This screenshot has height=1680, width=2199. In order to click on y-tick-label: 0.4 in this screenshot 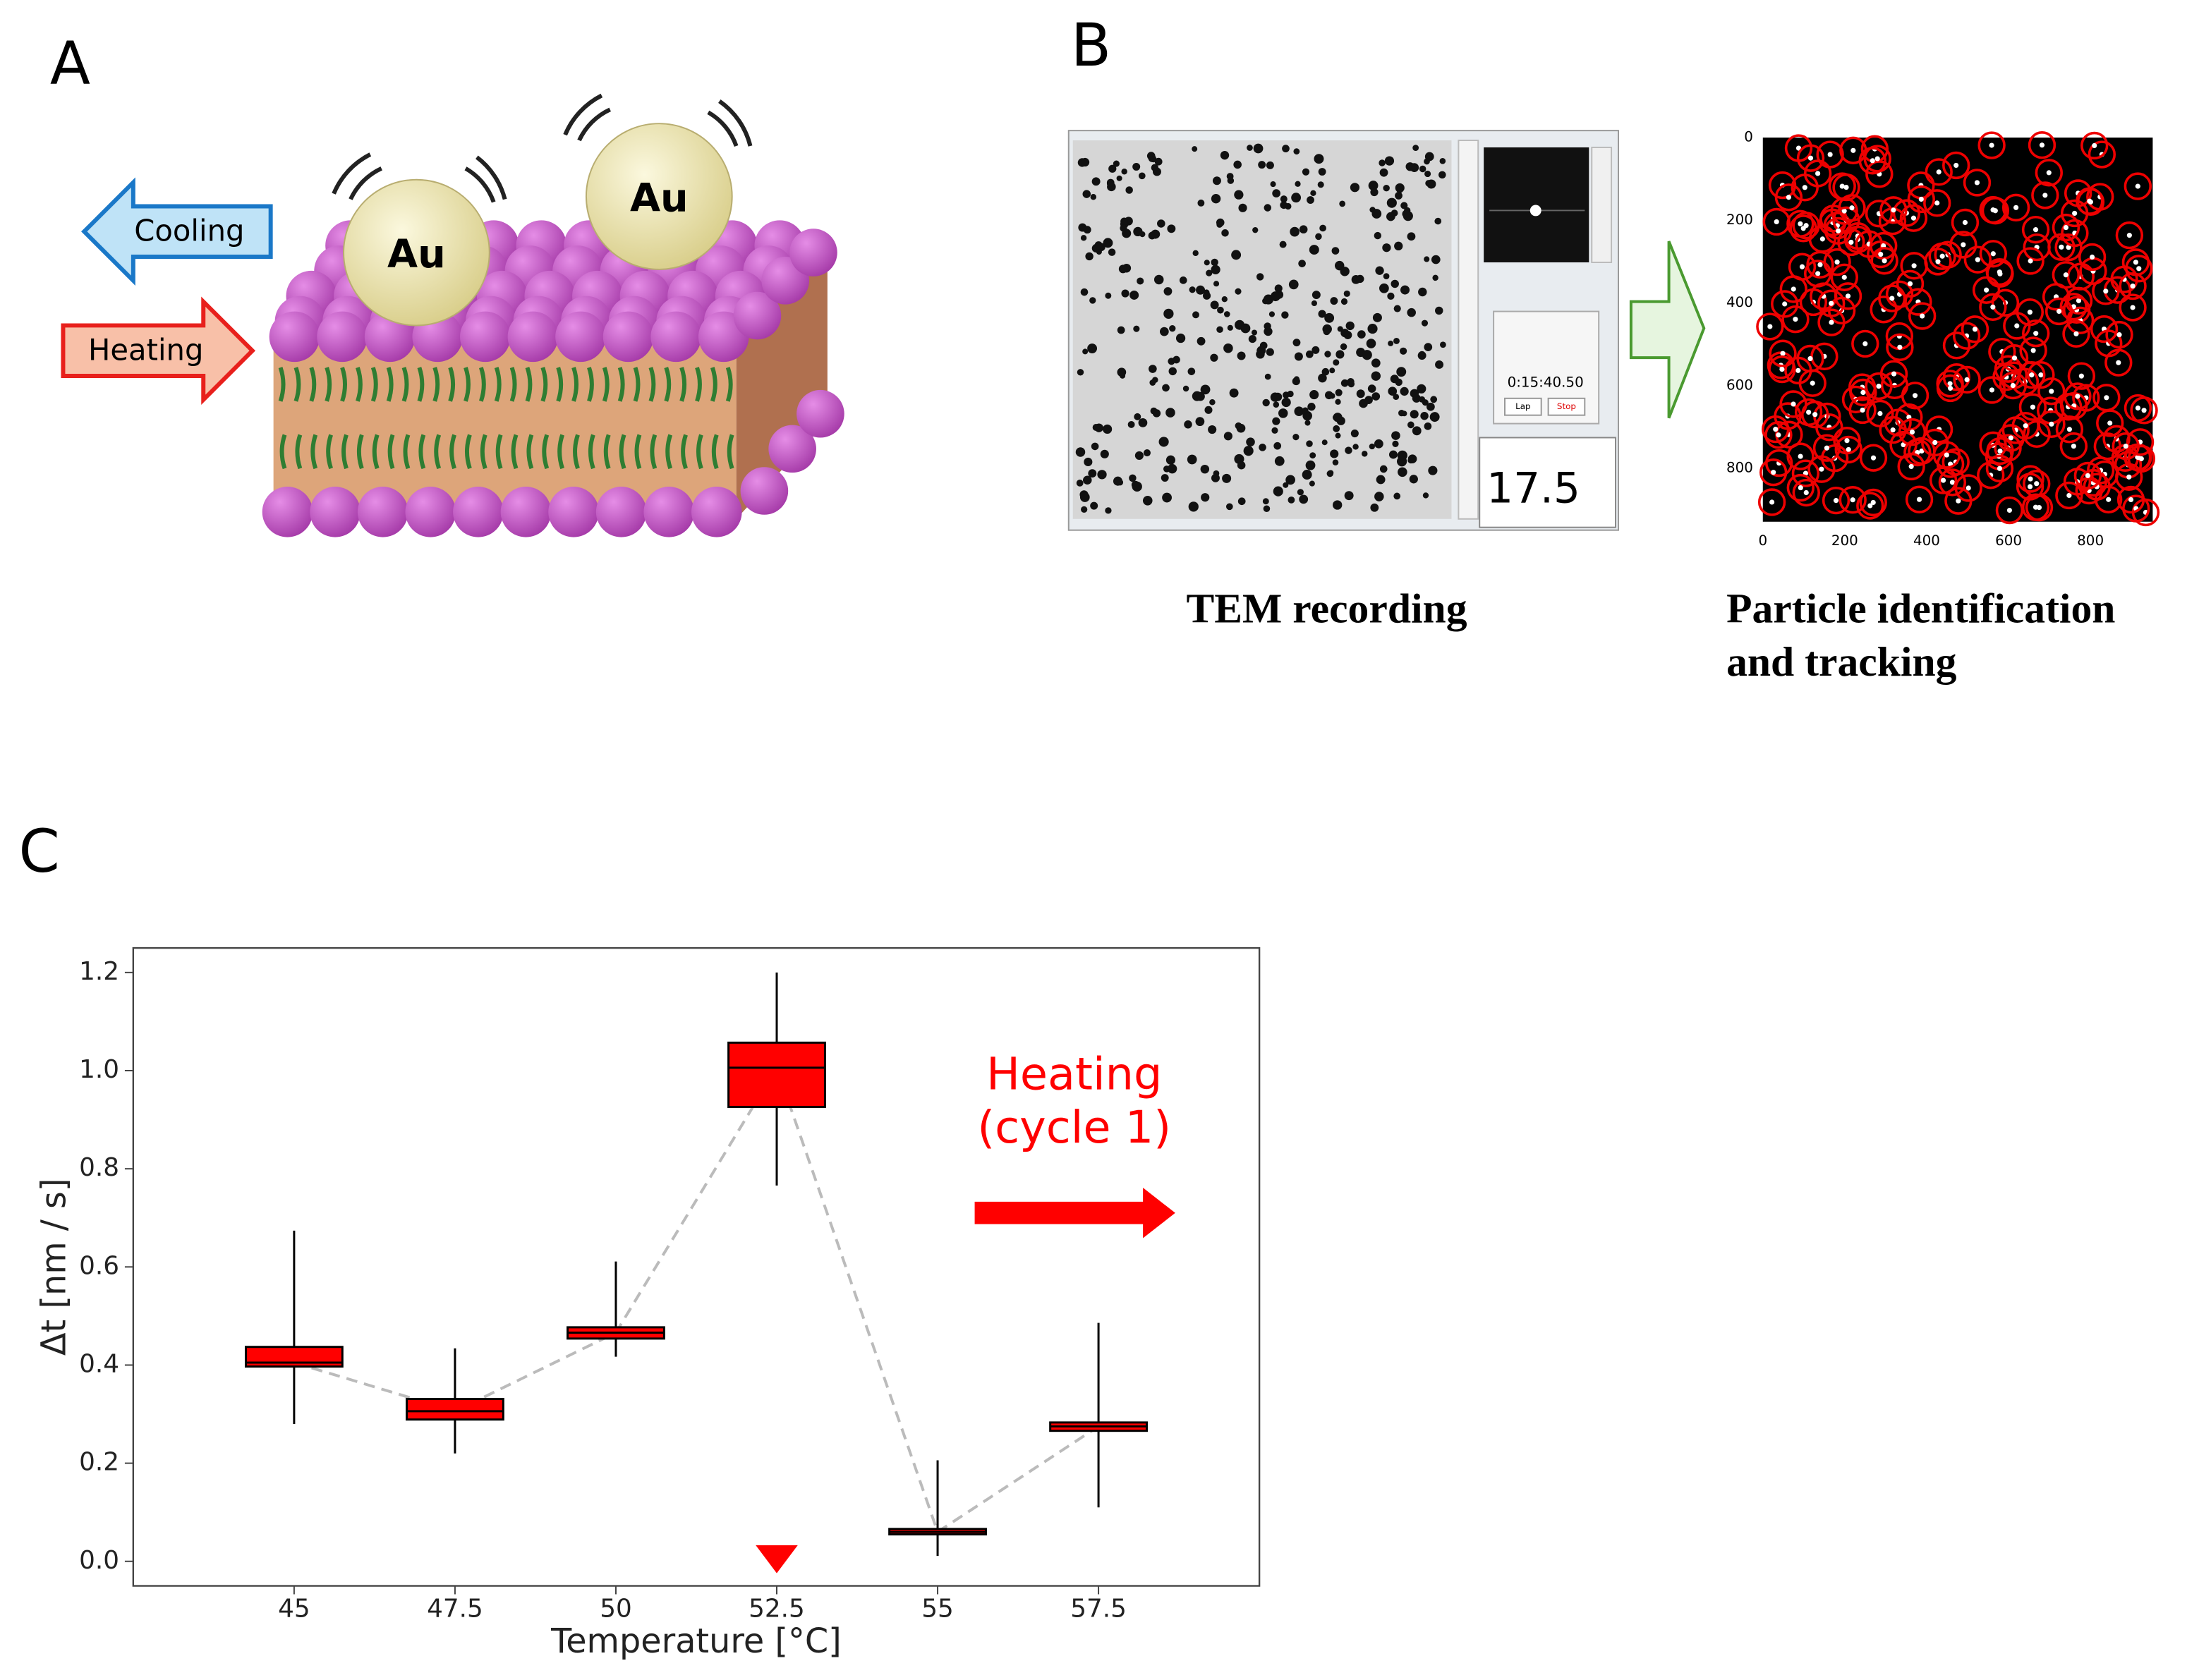, I will do `click(99, 1363)`.